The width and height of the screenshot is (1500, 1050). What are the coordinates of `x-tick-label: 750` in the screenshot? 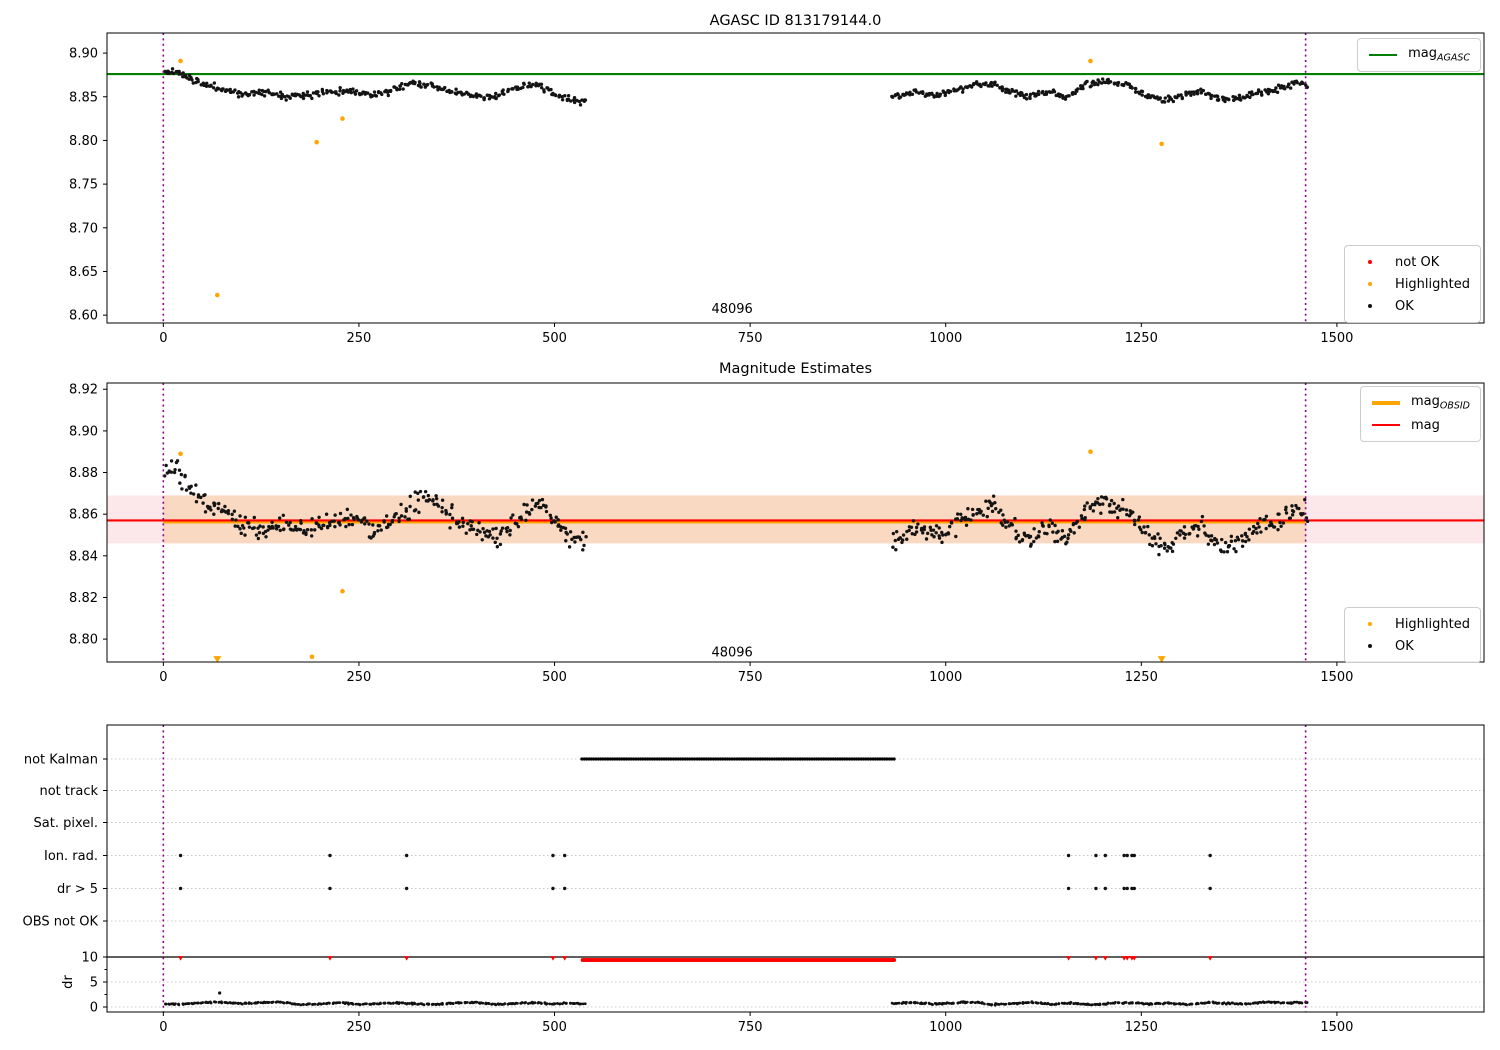 It's located at (750, 1027).